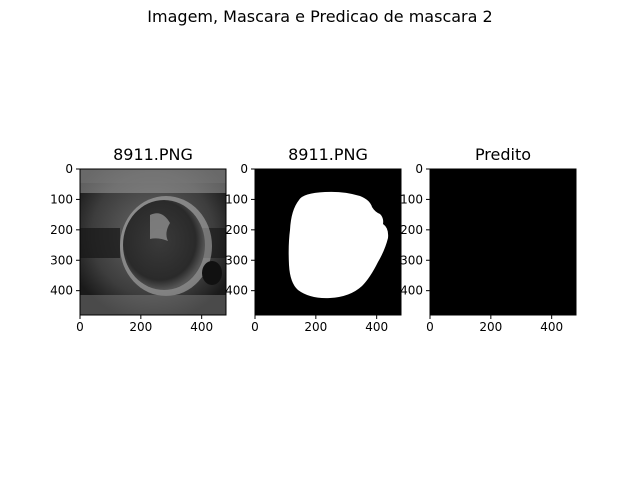  What do you see at coordinates (376, 327) in the screenshot?
I see `panel-2-xtick-label: 400` at bounding box center [376, 327].